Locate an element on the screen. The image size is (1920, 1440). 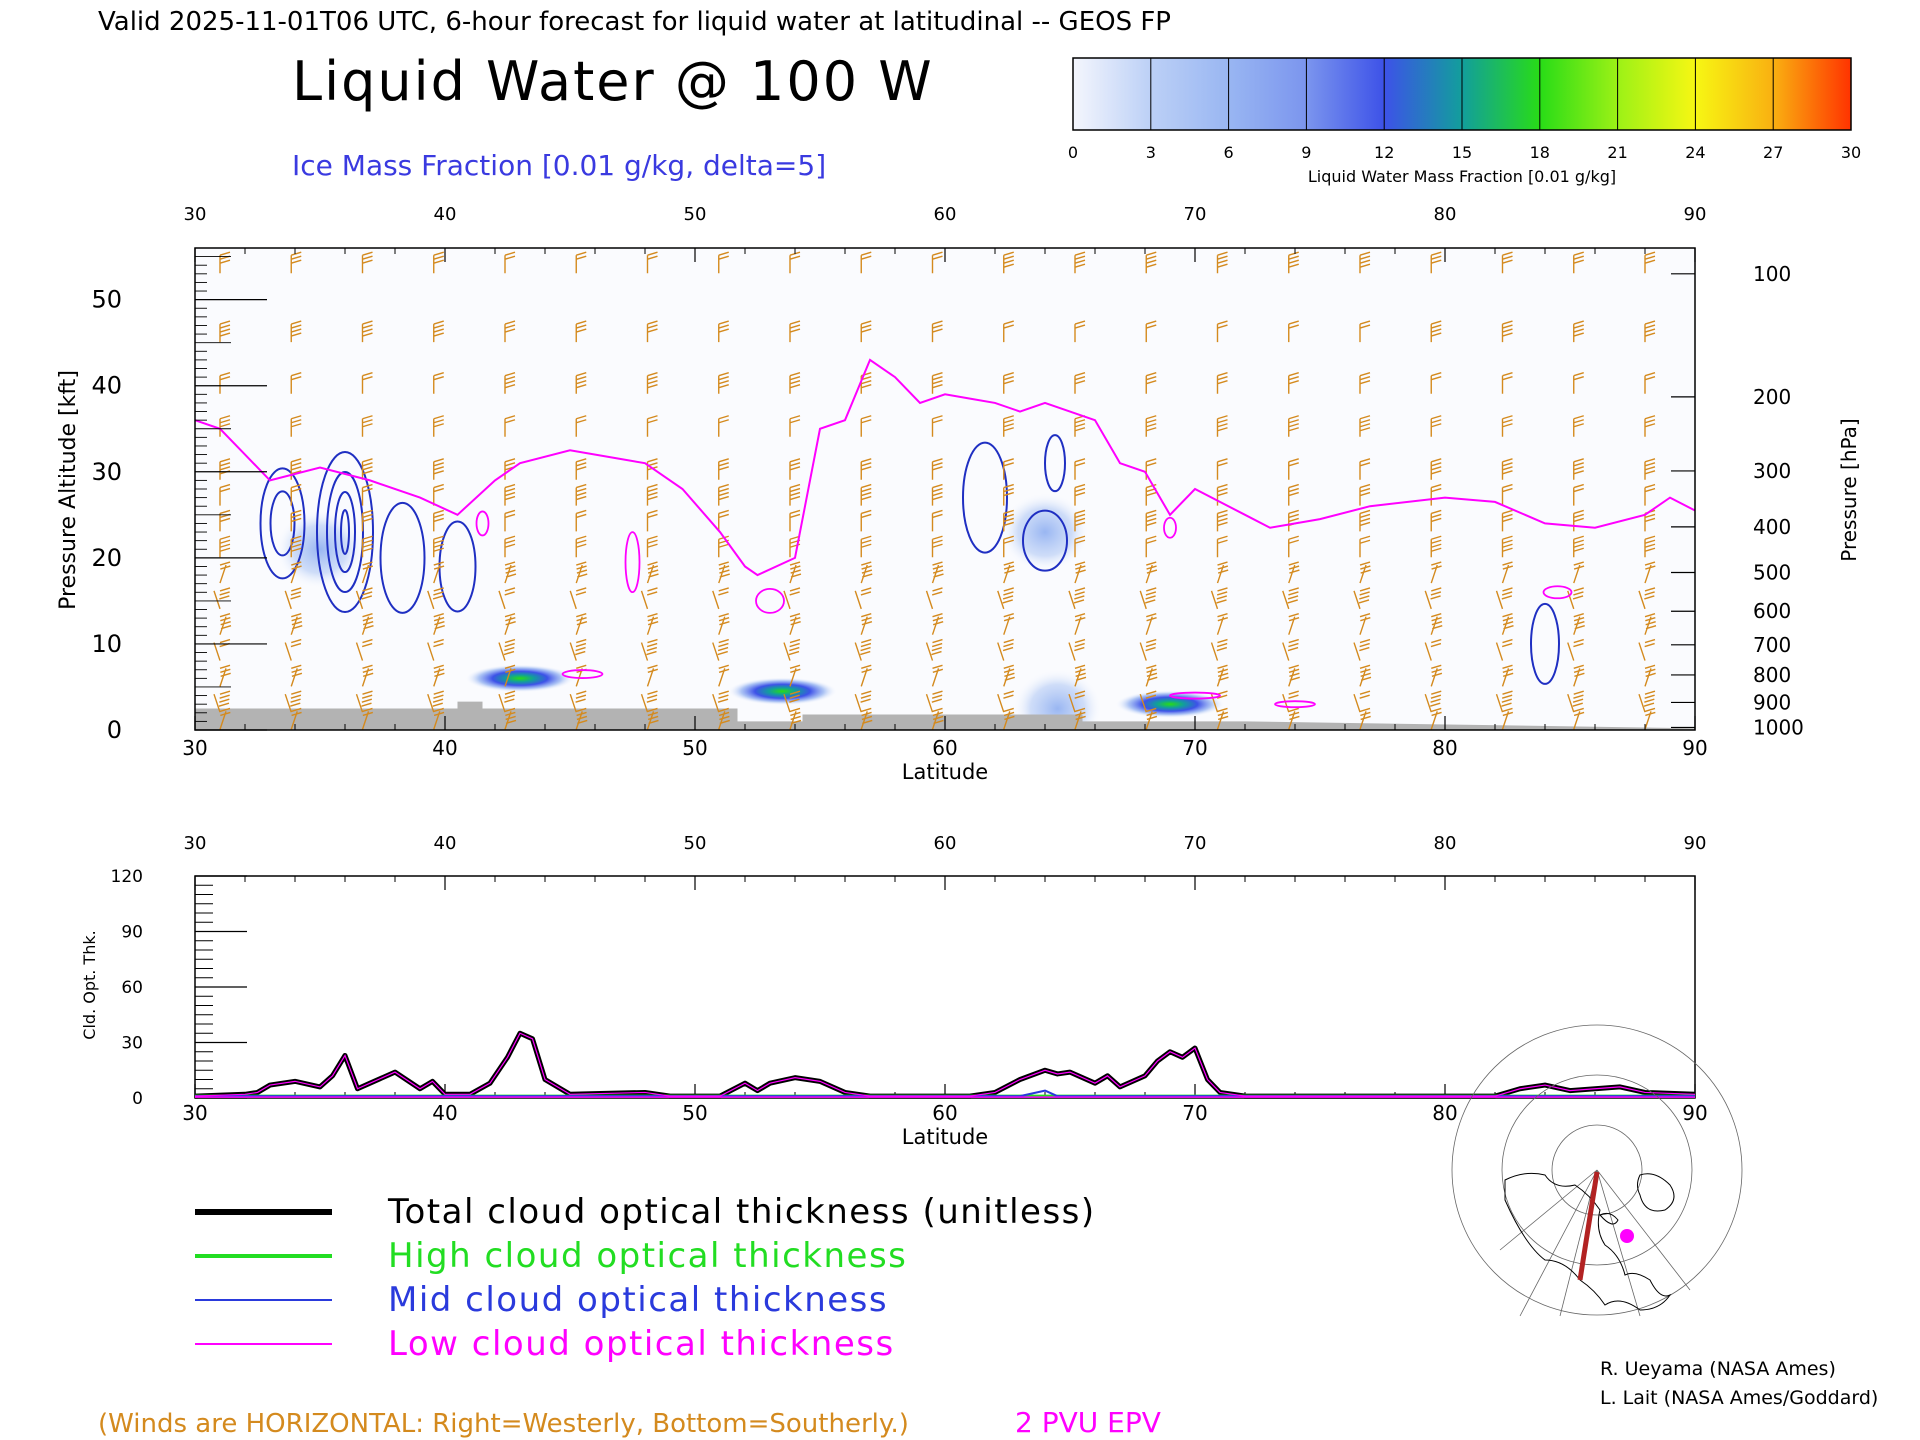
legend-label-3: Low cloud optical thickness is located at coordinates (641, 1344).